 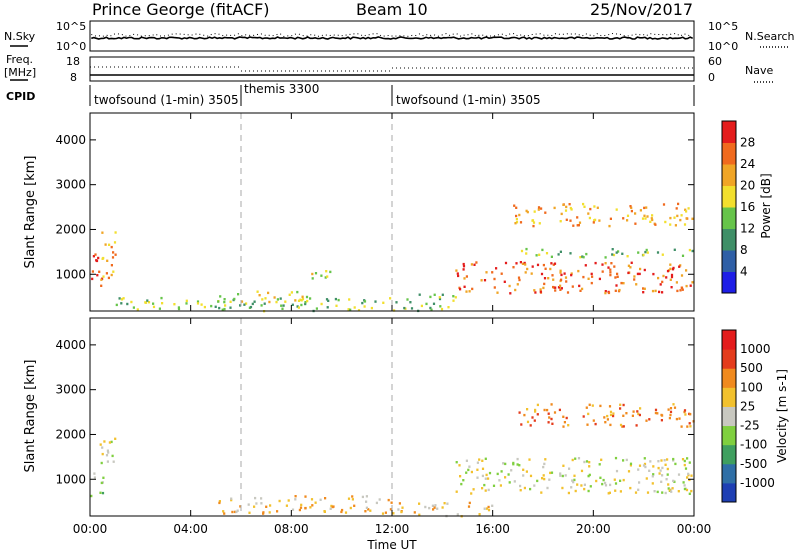 What do you see at coordinates (723, 46) in the screenshot?
I see `noise-tick-bottom-right: 10^0` at bounding box center [723, 46].